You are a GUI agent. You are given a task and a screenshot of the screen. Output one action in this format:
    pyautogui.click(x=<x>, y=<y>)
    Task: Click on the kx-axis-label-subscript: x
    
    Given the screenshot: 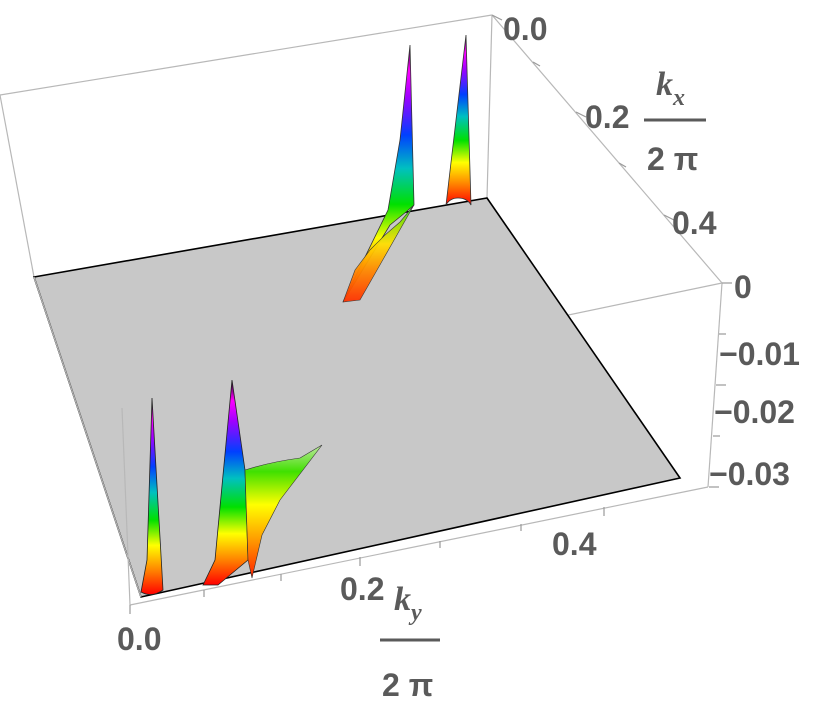 What is the action you would take?
    pyautogui.click(x=678, y=98)
    